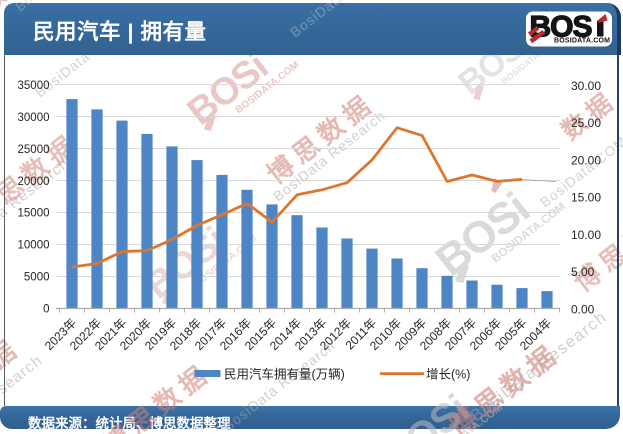 The height and width of the screenshot is (434, 623). Describe the element at coordinates (583, 309) in the screenshot. I see `svg-text: 0.00` at that location.